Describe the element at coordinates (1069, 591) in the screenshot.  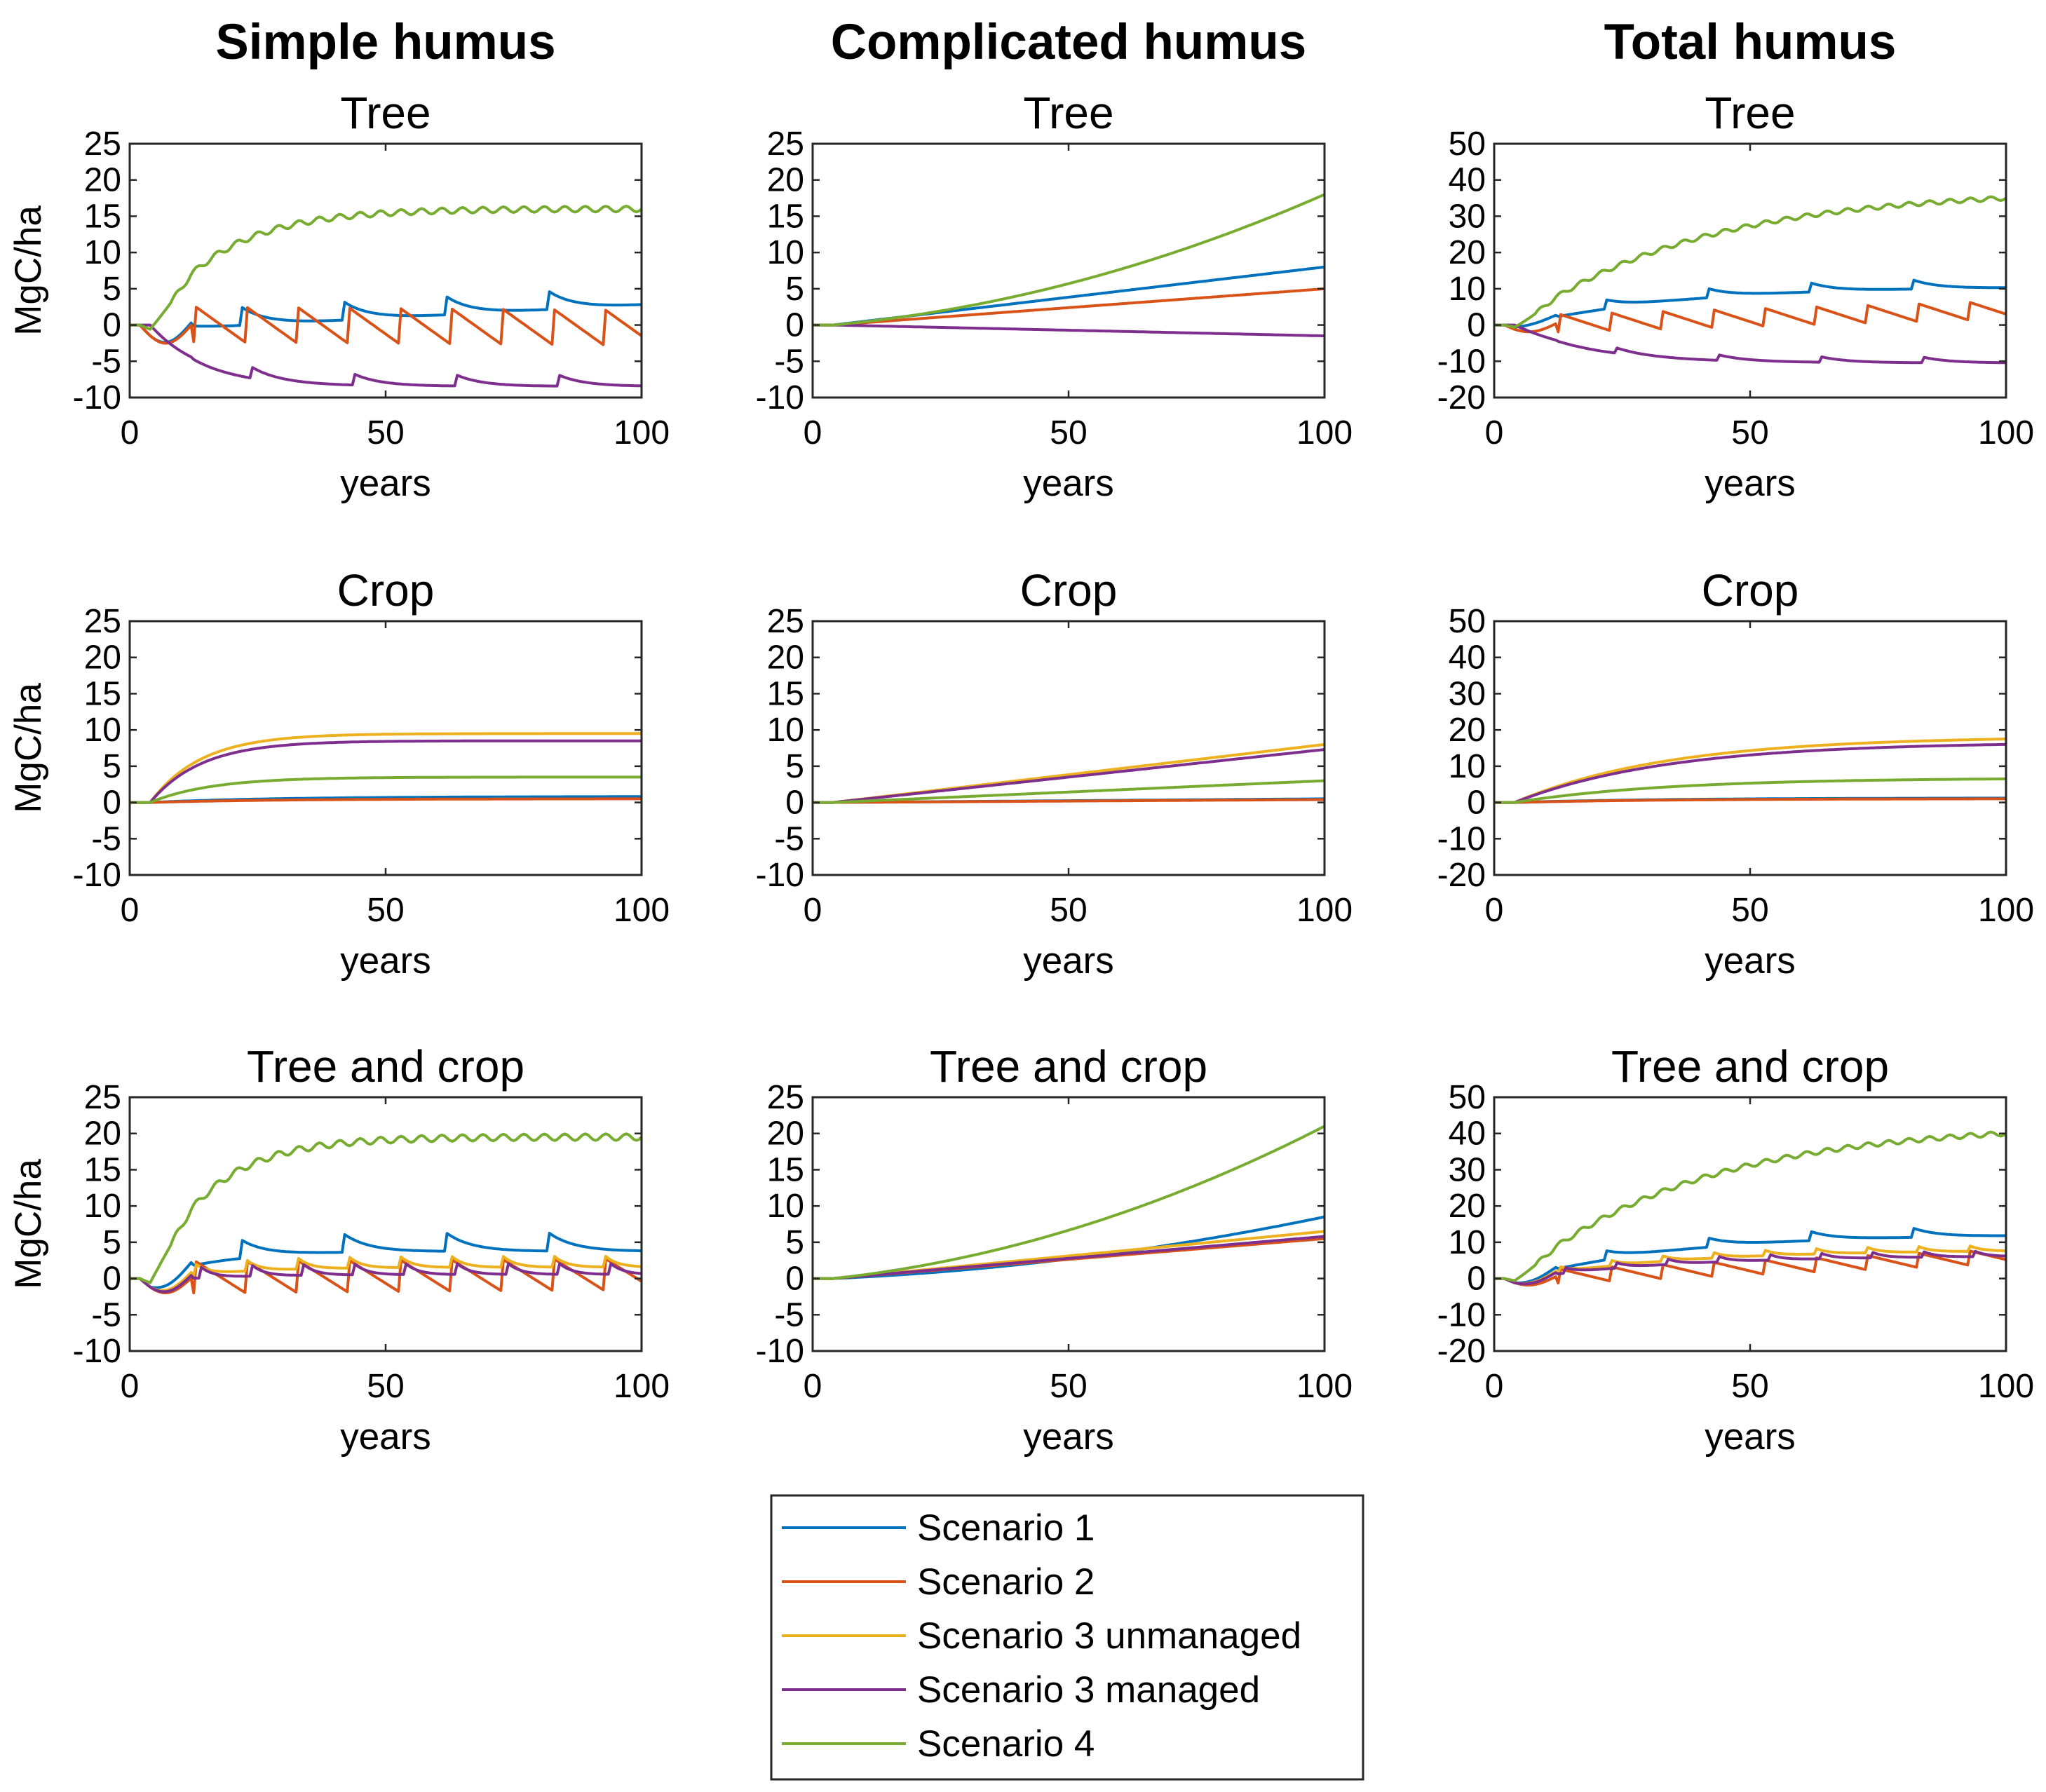
I see `panel-complicated-humus-crop-title: Crop` at that location.